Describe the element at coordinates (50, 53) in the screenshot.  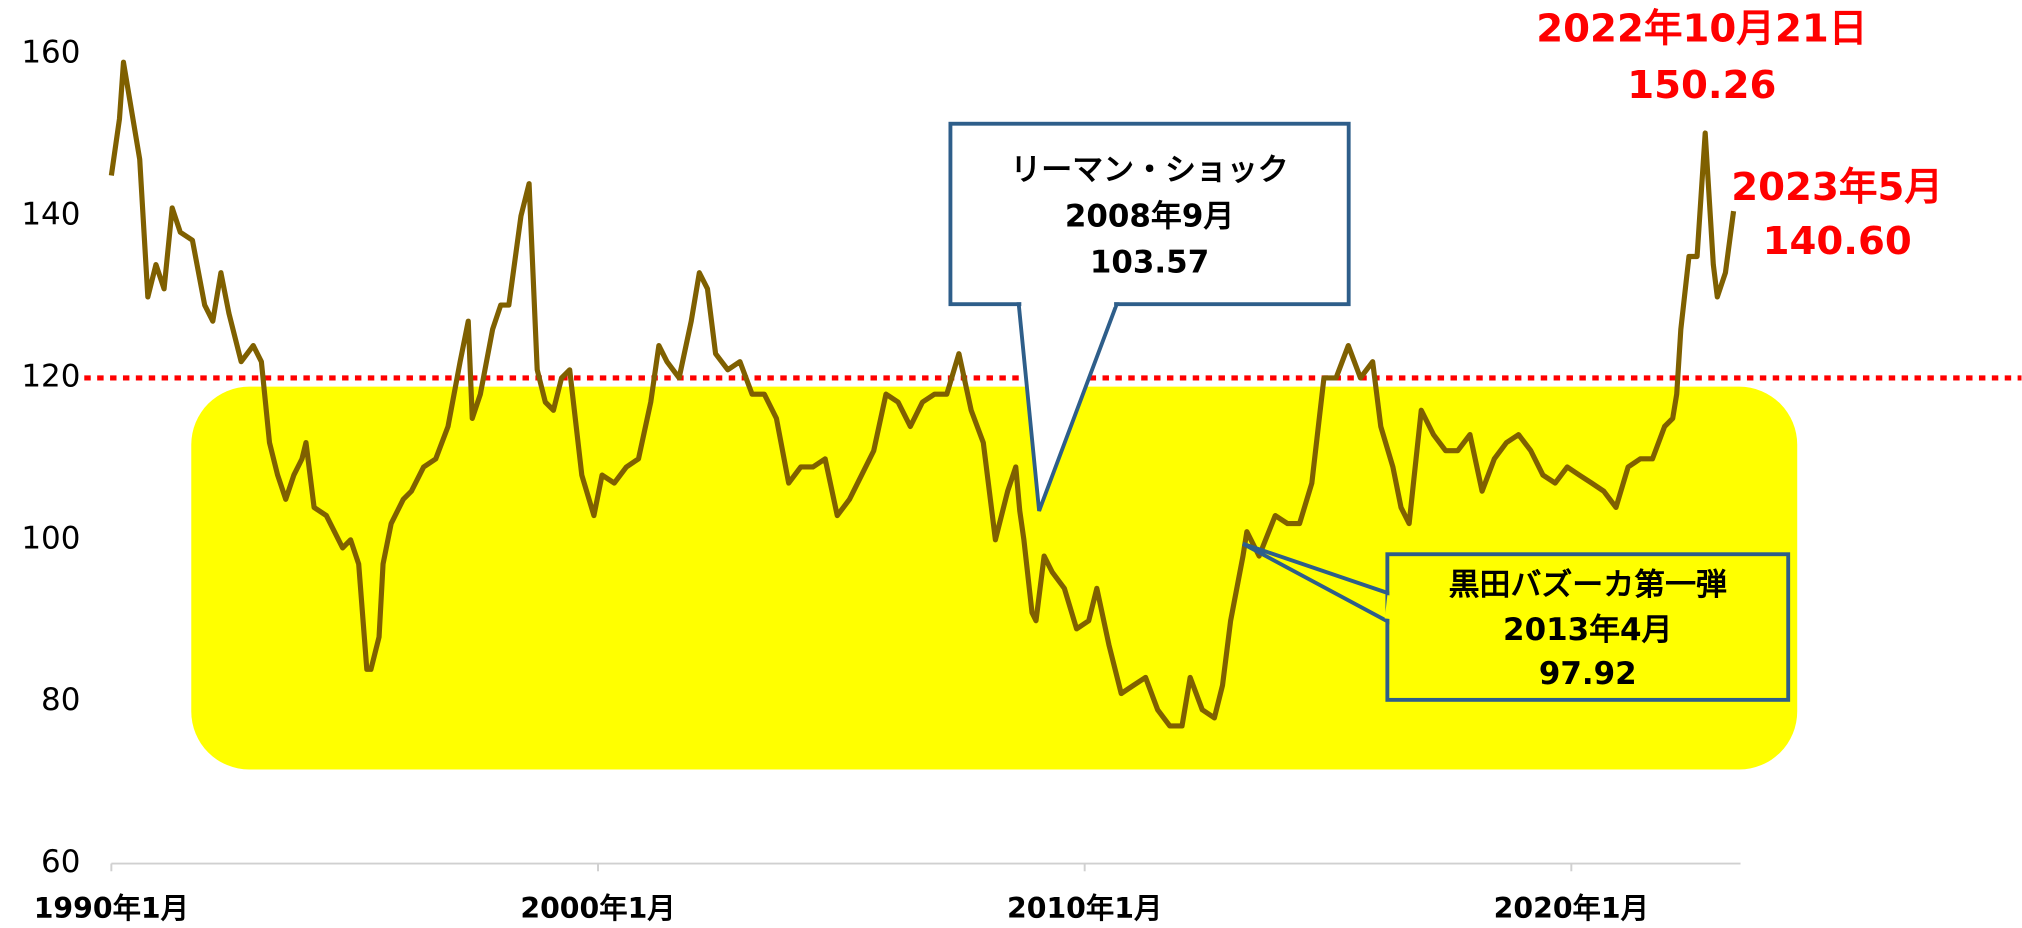
I see `y-tick-label: 160` at that location.